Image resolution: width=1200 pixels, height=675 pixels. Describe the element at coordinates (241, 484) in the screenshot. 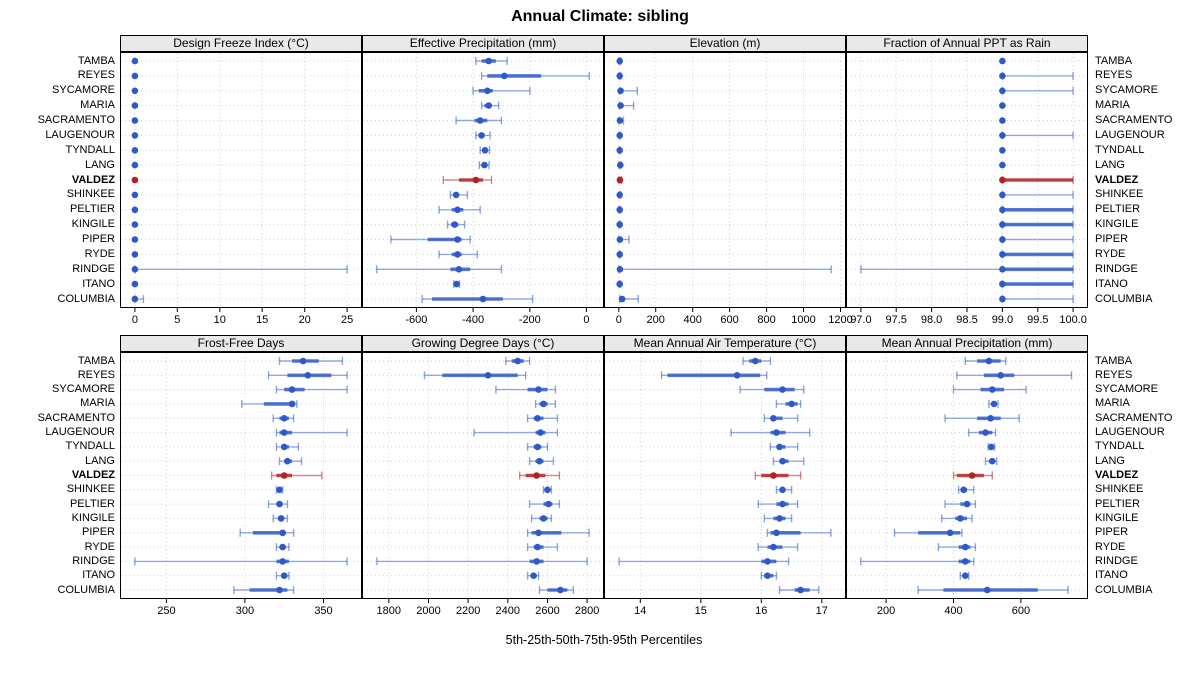

I see `panel-plot-frost-free-days: 250 300 350` at that location.